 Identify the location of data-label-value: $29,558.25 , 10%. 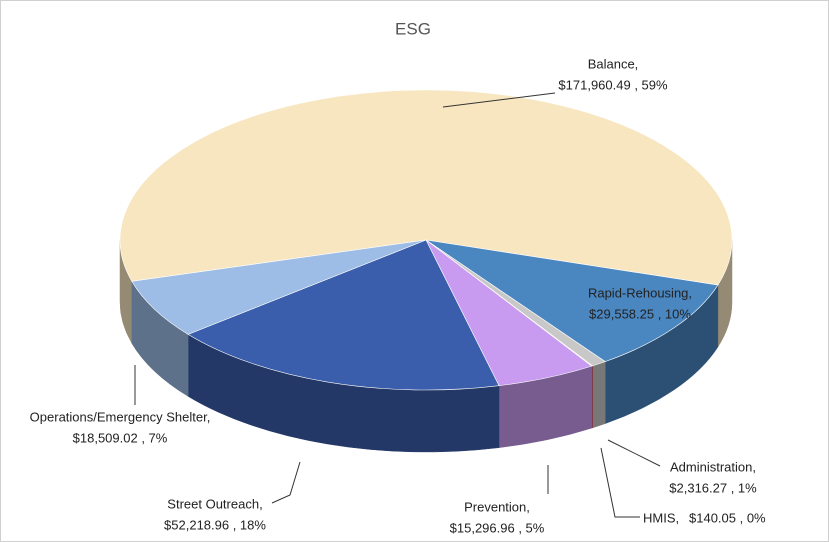
(640, 313).